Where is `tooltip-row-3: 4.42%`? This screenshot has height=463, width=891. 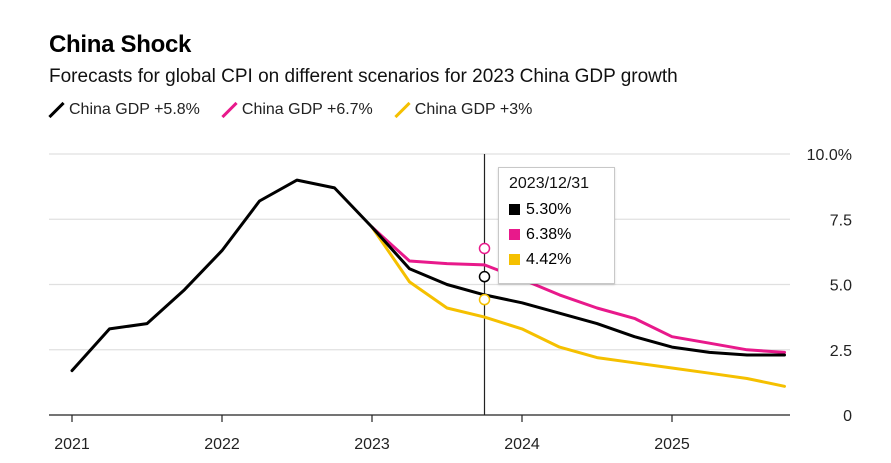
tooltip-row-3: 4.42% is located at coordinates (556, 259).